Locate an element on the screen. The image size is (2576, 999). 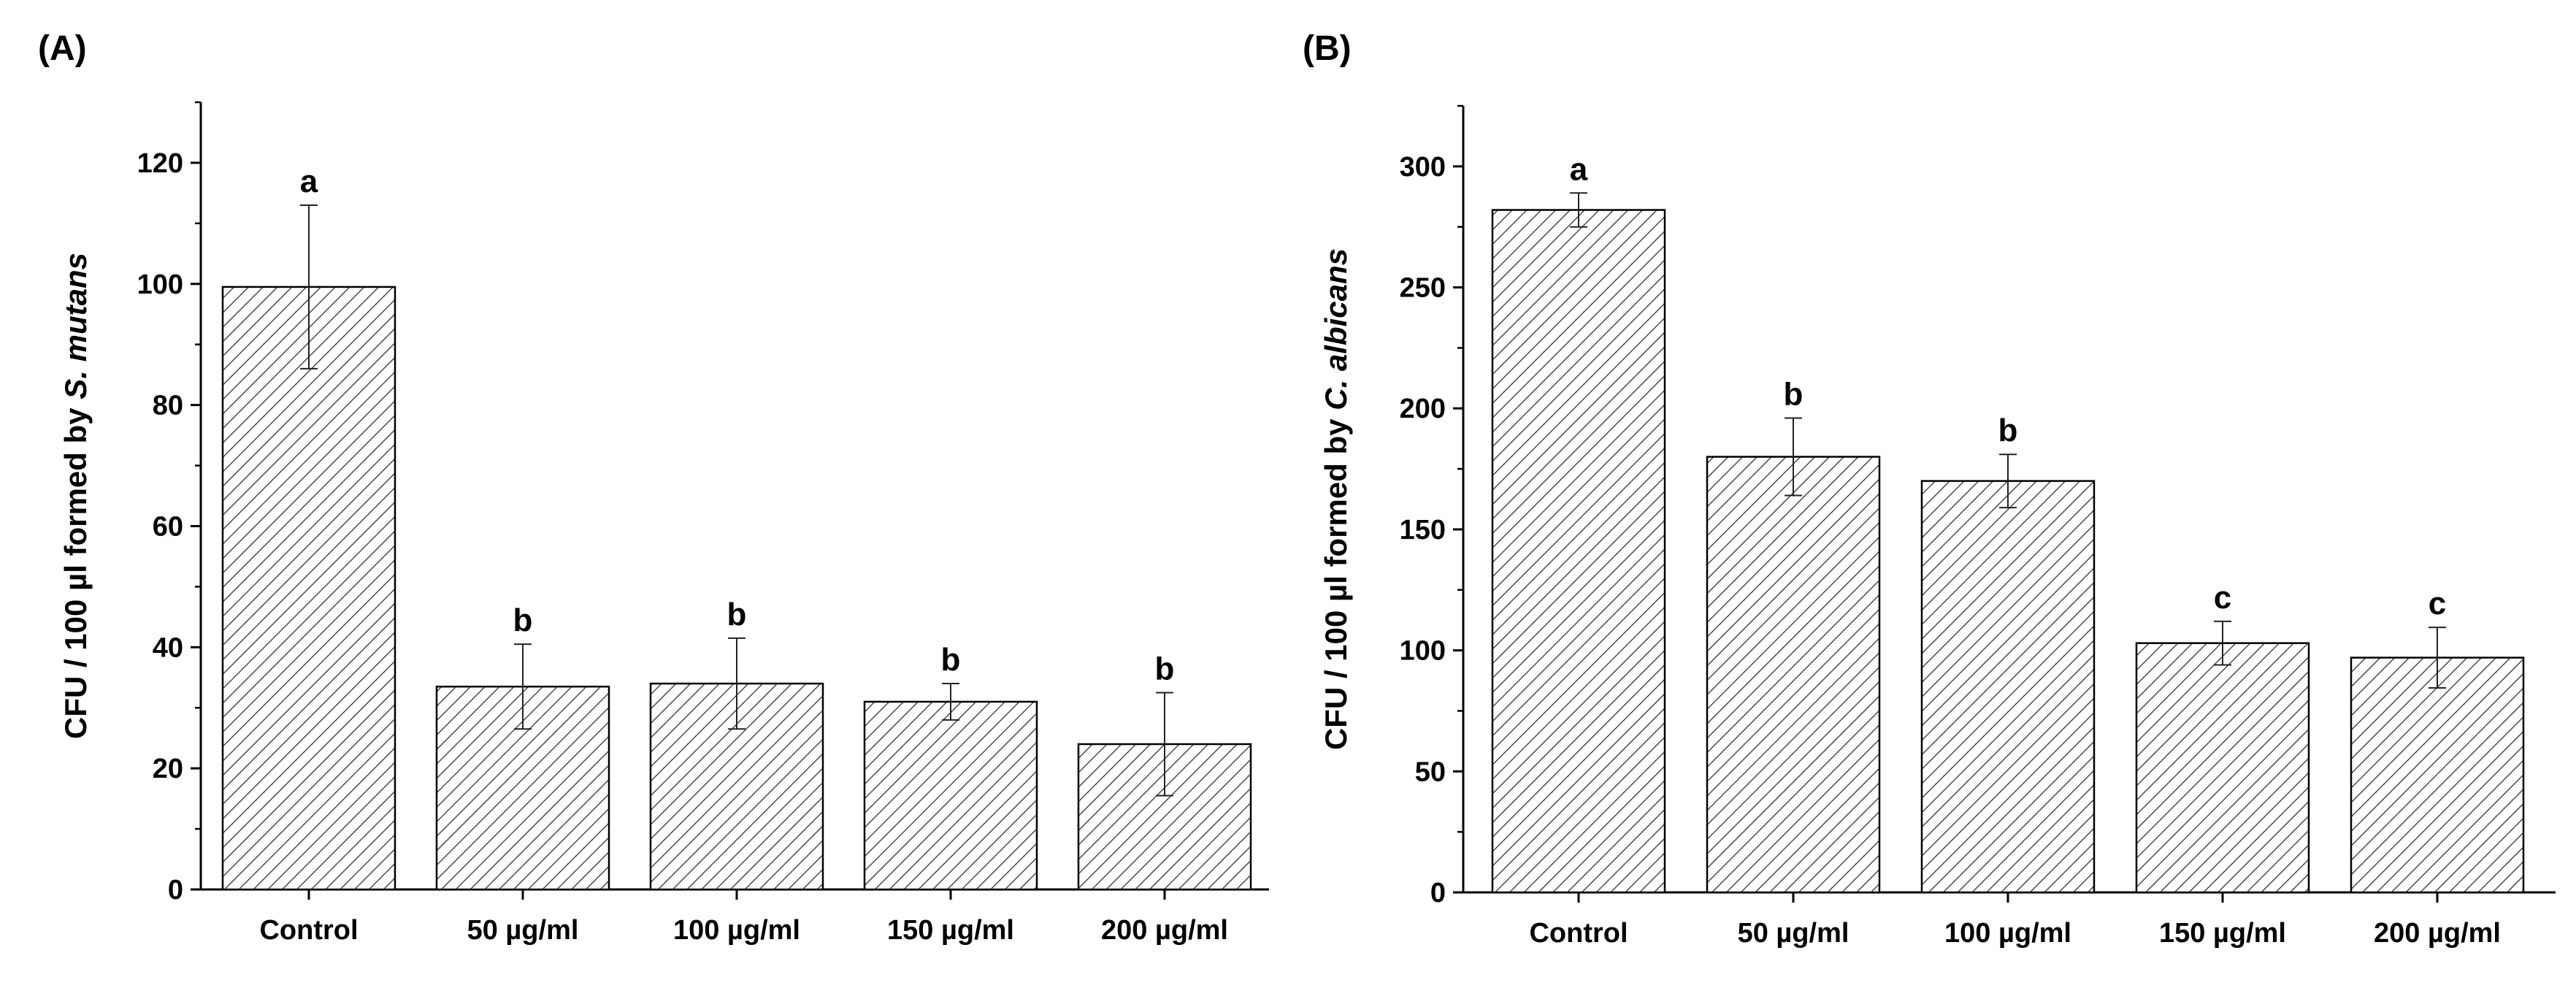
y-tick-label-b: 300 is located at coordinates (1423, 167).